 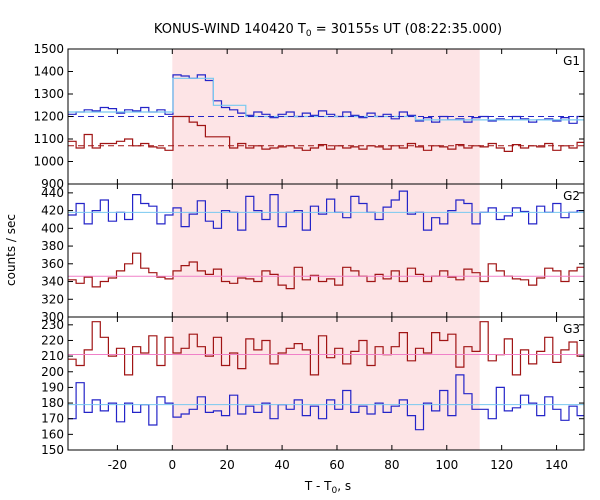 What do you see at coordinates (344, 486) in the screenshot?
I see `x-axis-label-suffix: , s` at bounding box center [344, 486].